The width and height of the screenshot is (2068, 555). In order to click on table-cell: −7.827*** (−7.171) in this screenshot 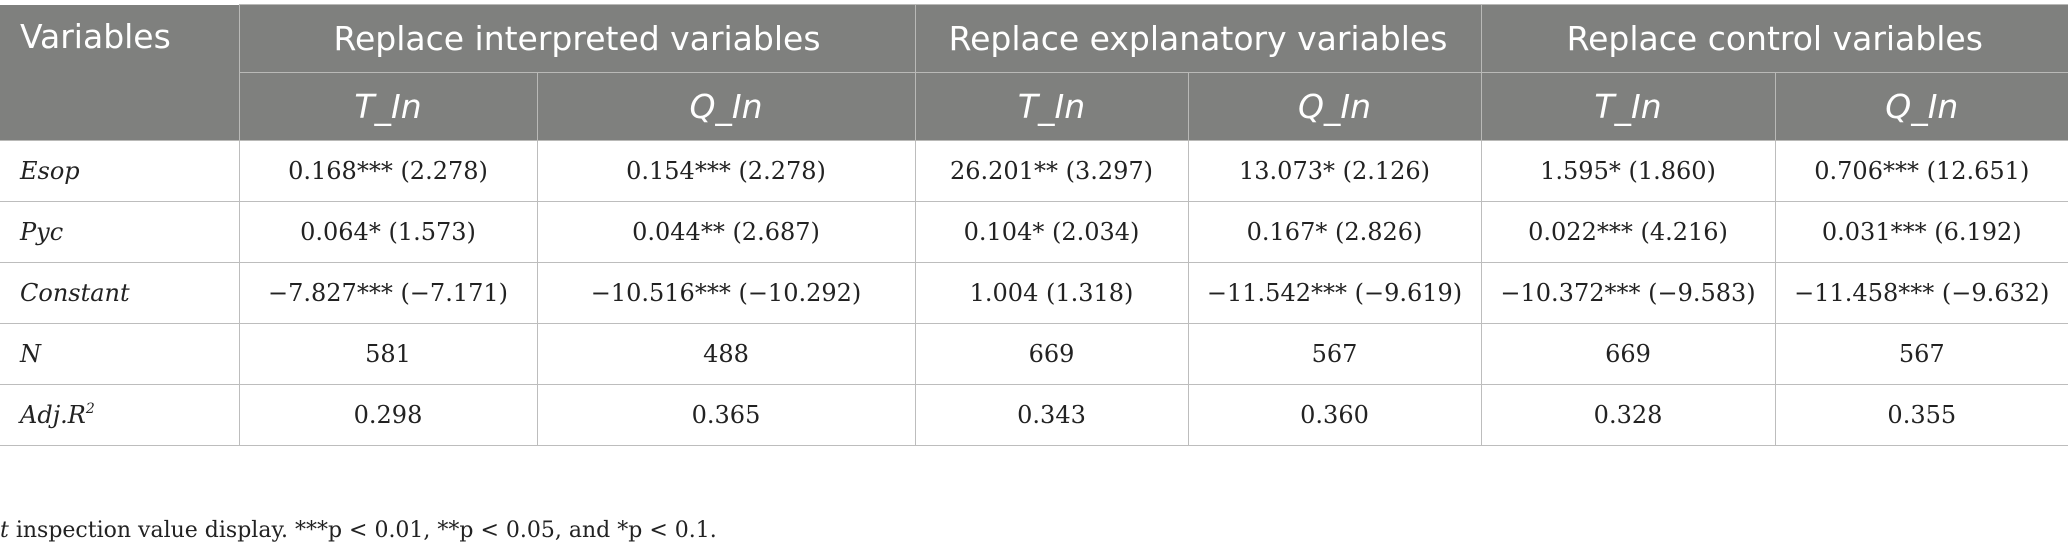, I will do `click(388, 293)`.